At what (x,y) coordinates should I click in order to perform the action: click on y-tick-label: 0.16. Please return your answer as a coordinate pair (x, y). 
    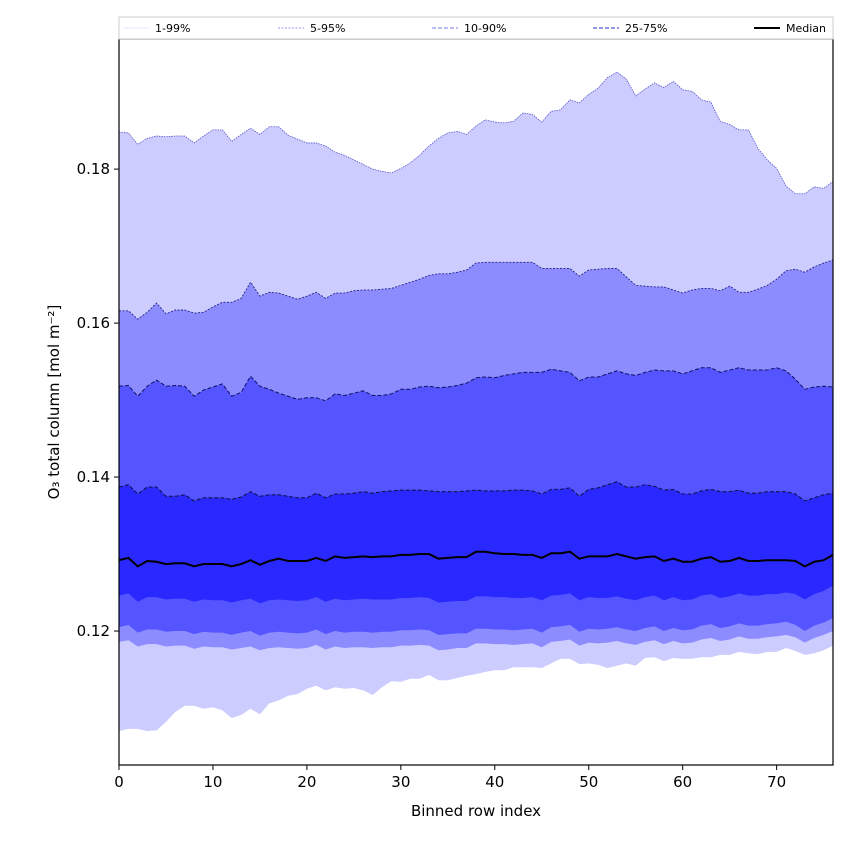
    Looking at the image, I should click on (93, 323).